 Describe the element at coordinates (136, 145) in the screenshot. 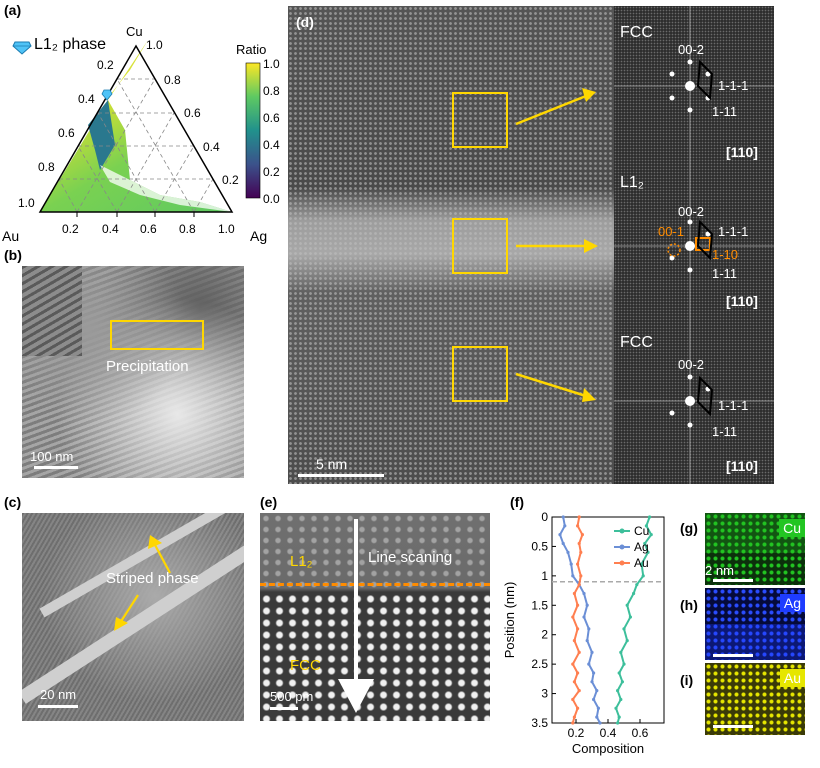

I see `ternary-grid` at that location.